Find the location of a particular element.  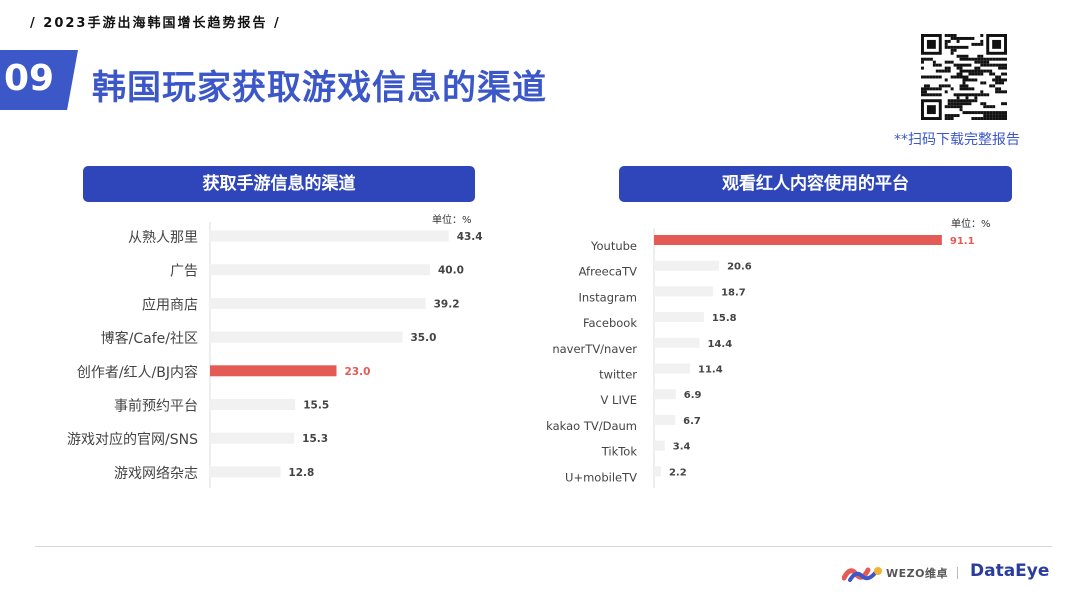

value-label: 35.0 is located at coordinates (424, 338).